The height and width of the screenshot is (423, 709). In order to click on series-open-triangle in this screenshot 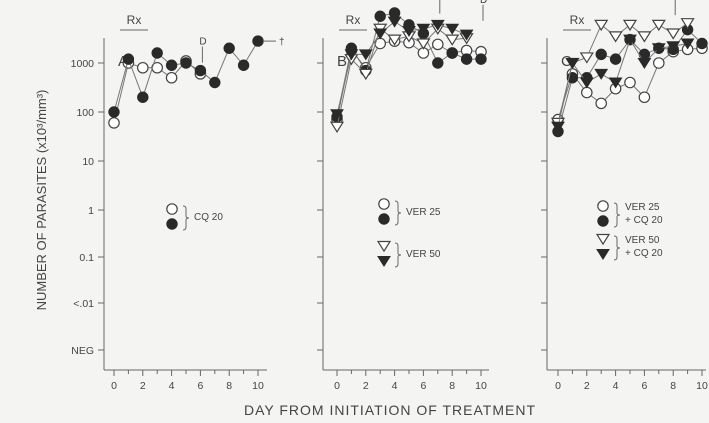, I will do `click(401, 78)`.